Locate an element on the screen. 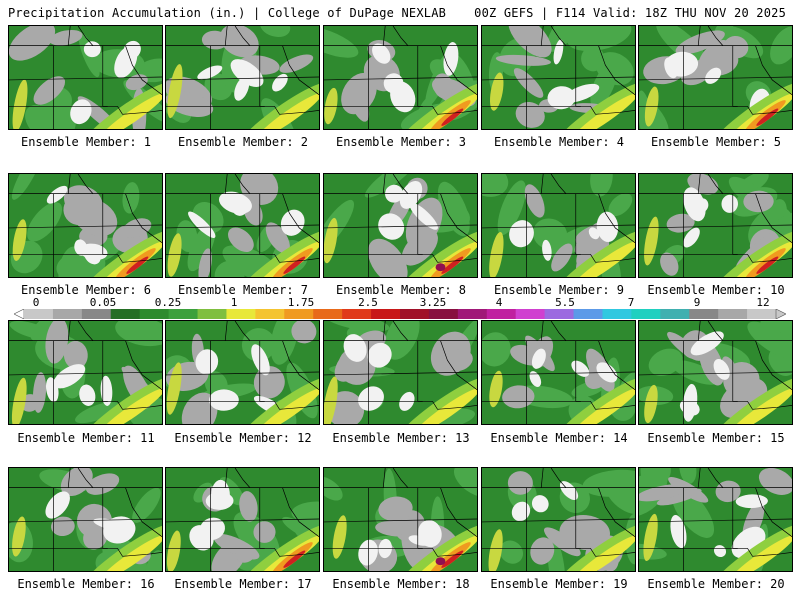 This screenshot has height=600, width=800. ensemble-member-caption: Ensemble Member: 13 is located at coordinates (401, 438).